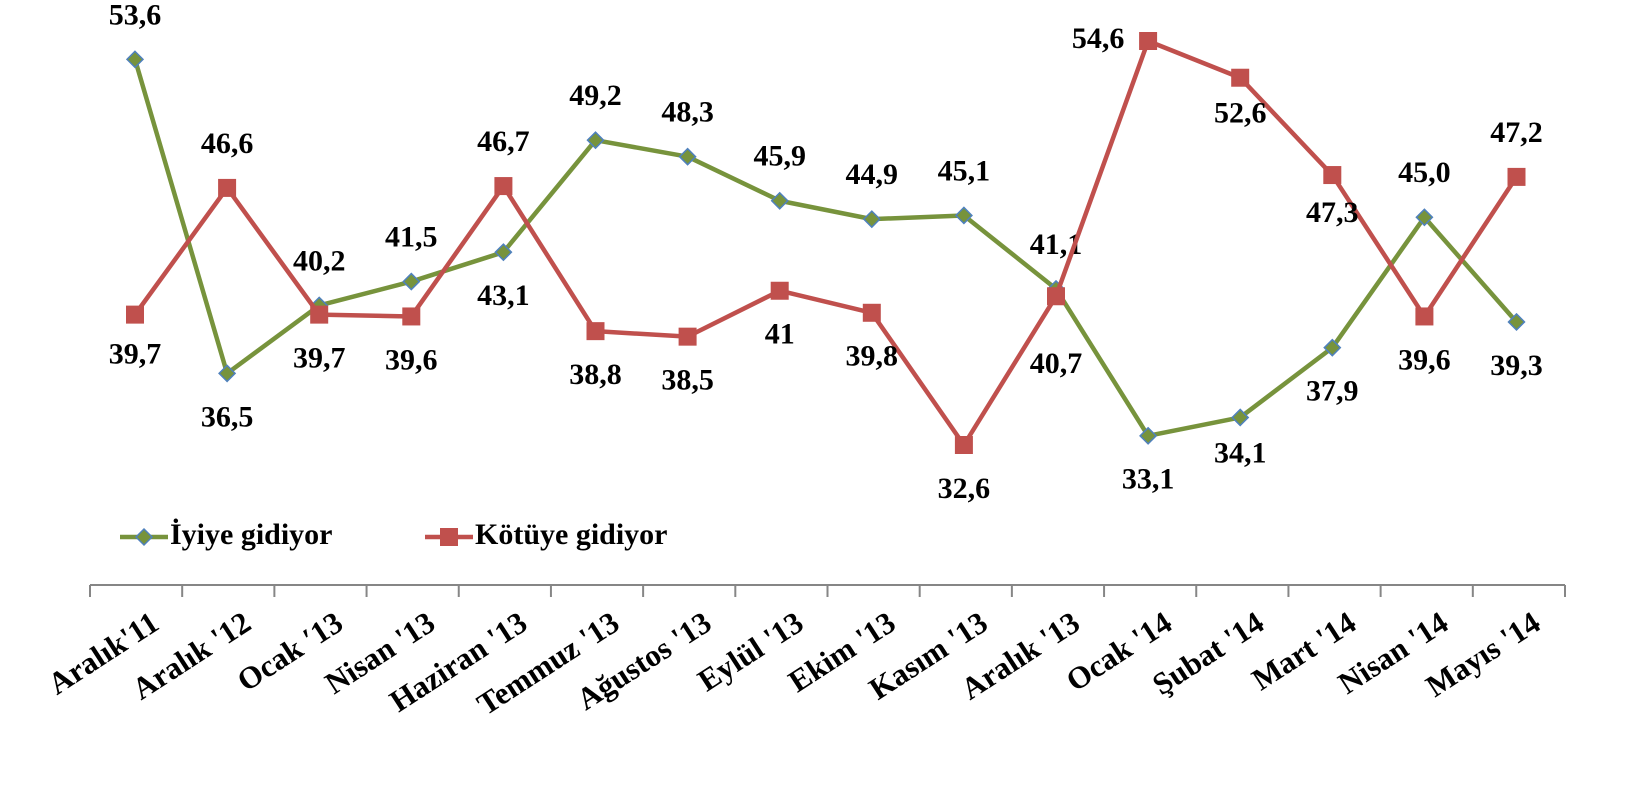  I want to click on data-label: 33,1, so click(1148, 479).